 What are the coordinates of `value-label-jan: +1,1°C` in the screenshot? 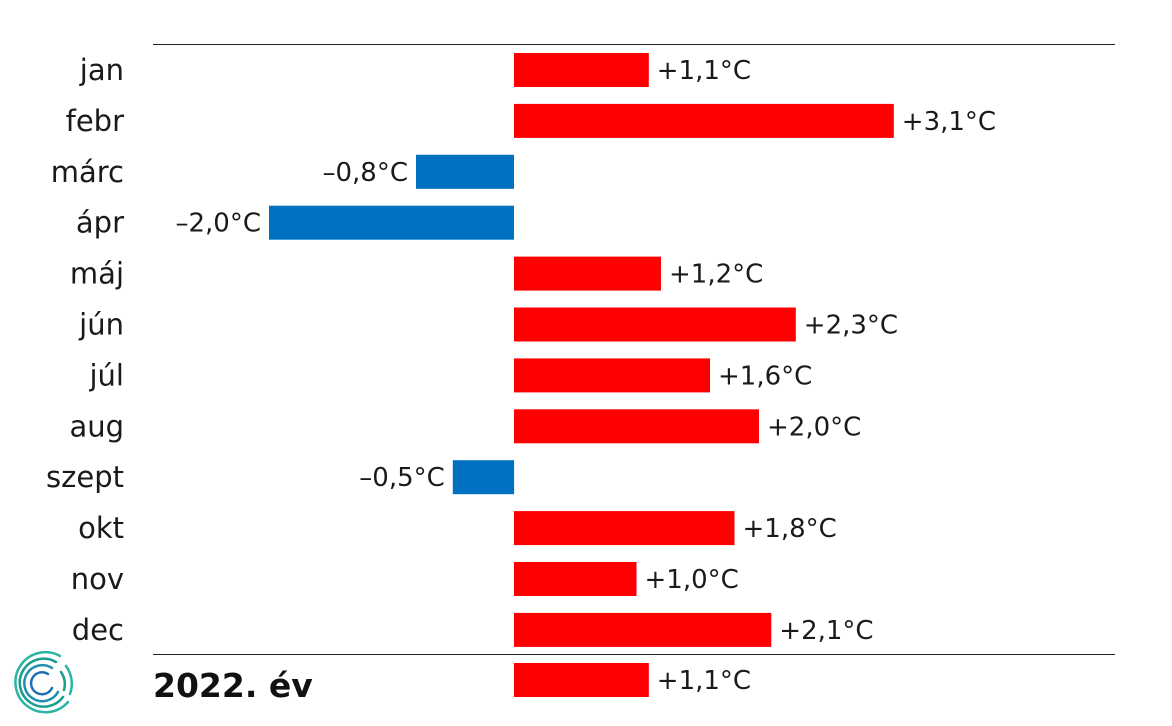 It's located at (704, 71).